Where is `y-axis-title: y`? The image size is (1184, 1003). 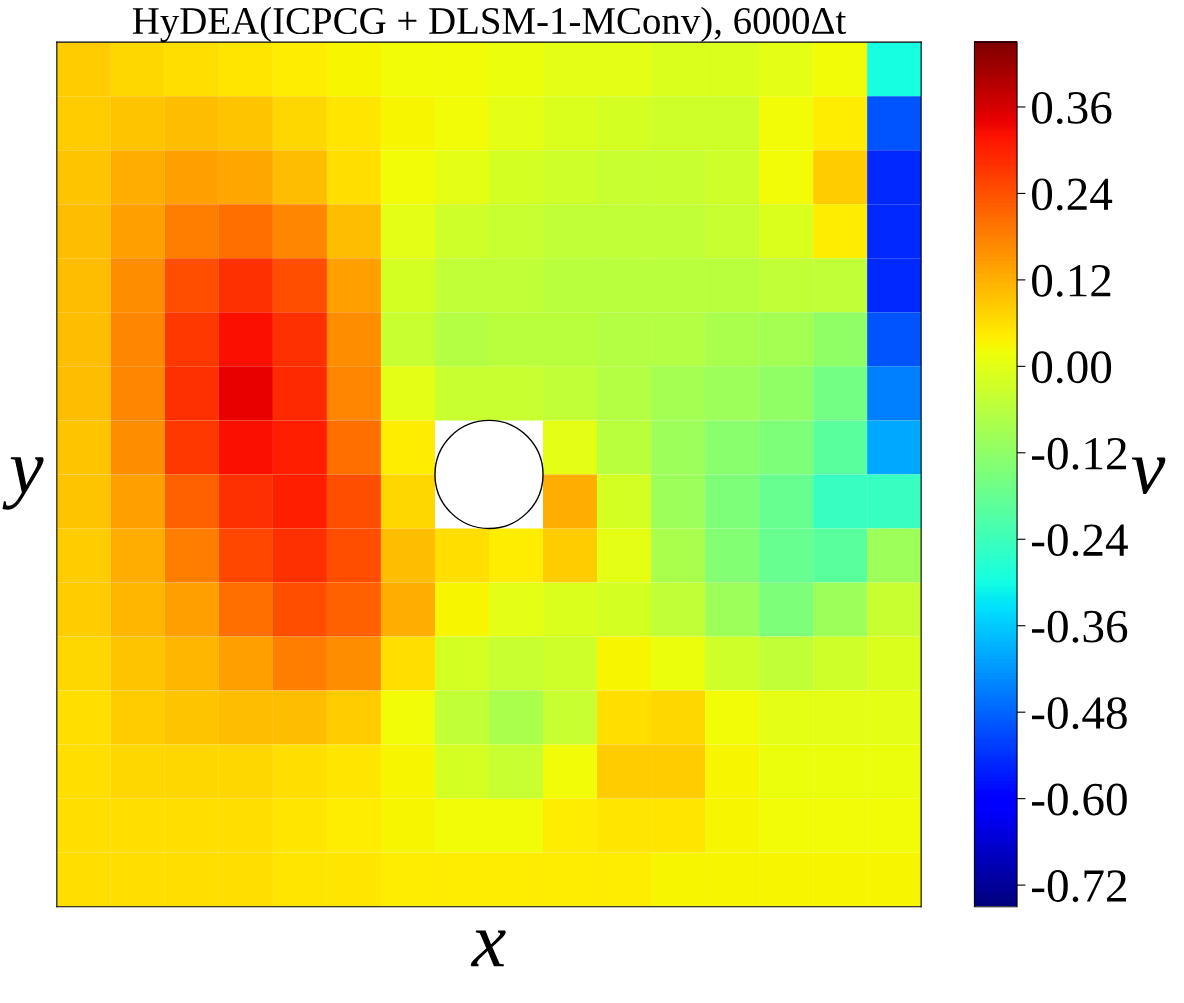 y-axis-title: y is located at coordinates (23, 483).